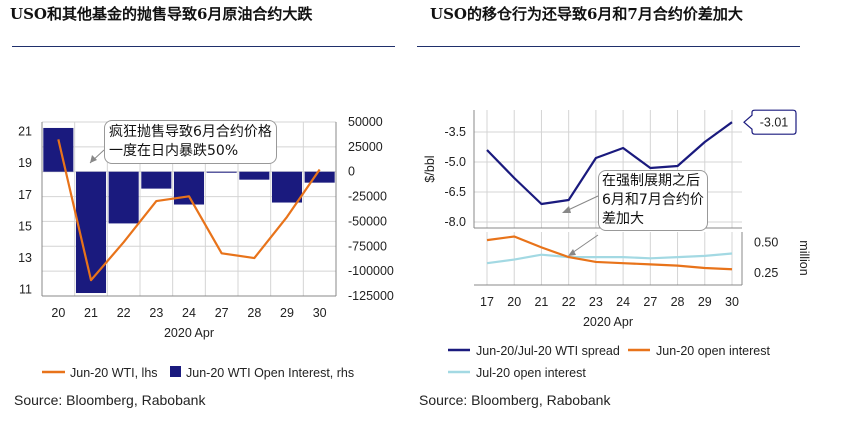 The height and width of the screenshot is (425, 841). What do you see at coordinates (156, 313) in the screenshot?
I see `left-xtick: 23` at bounding box center [156, 313].